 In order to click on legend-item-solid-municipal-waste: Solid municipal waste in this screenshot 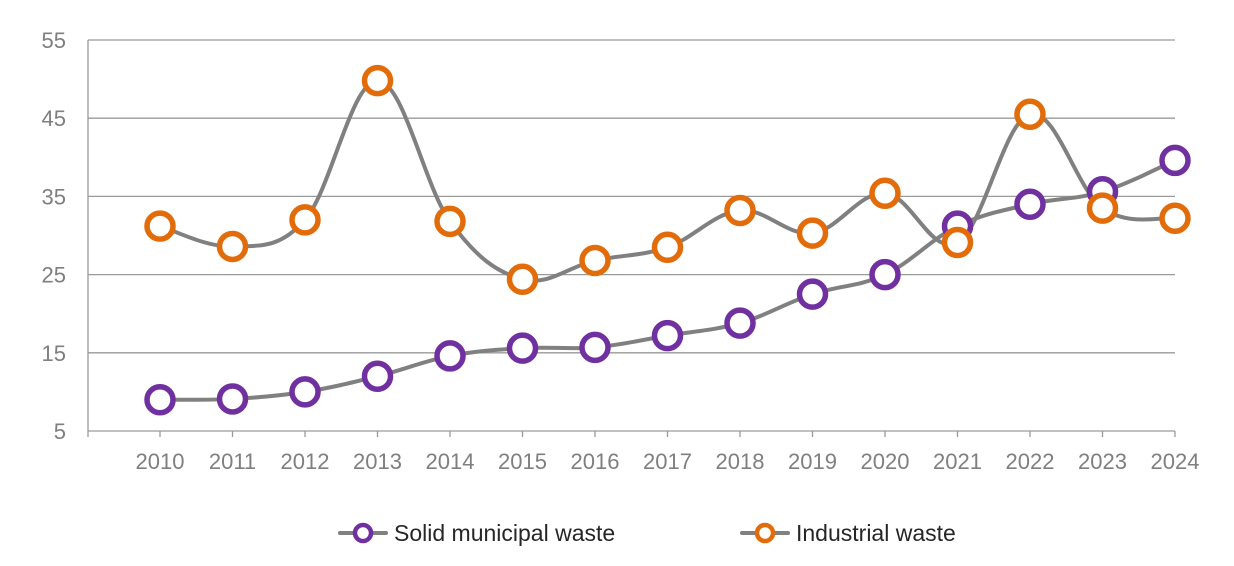, I will do `click(476, 533)`.